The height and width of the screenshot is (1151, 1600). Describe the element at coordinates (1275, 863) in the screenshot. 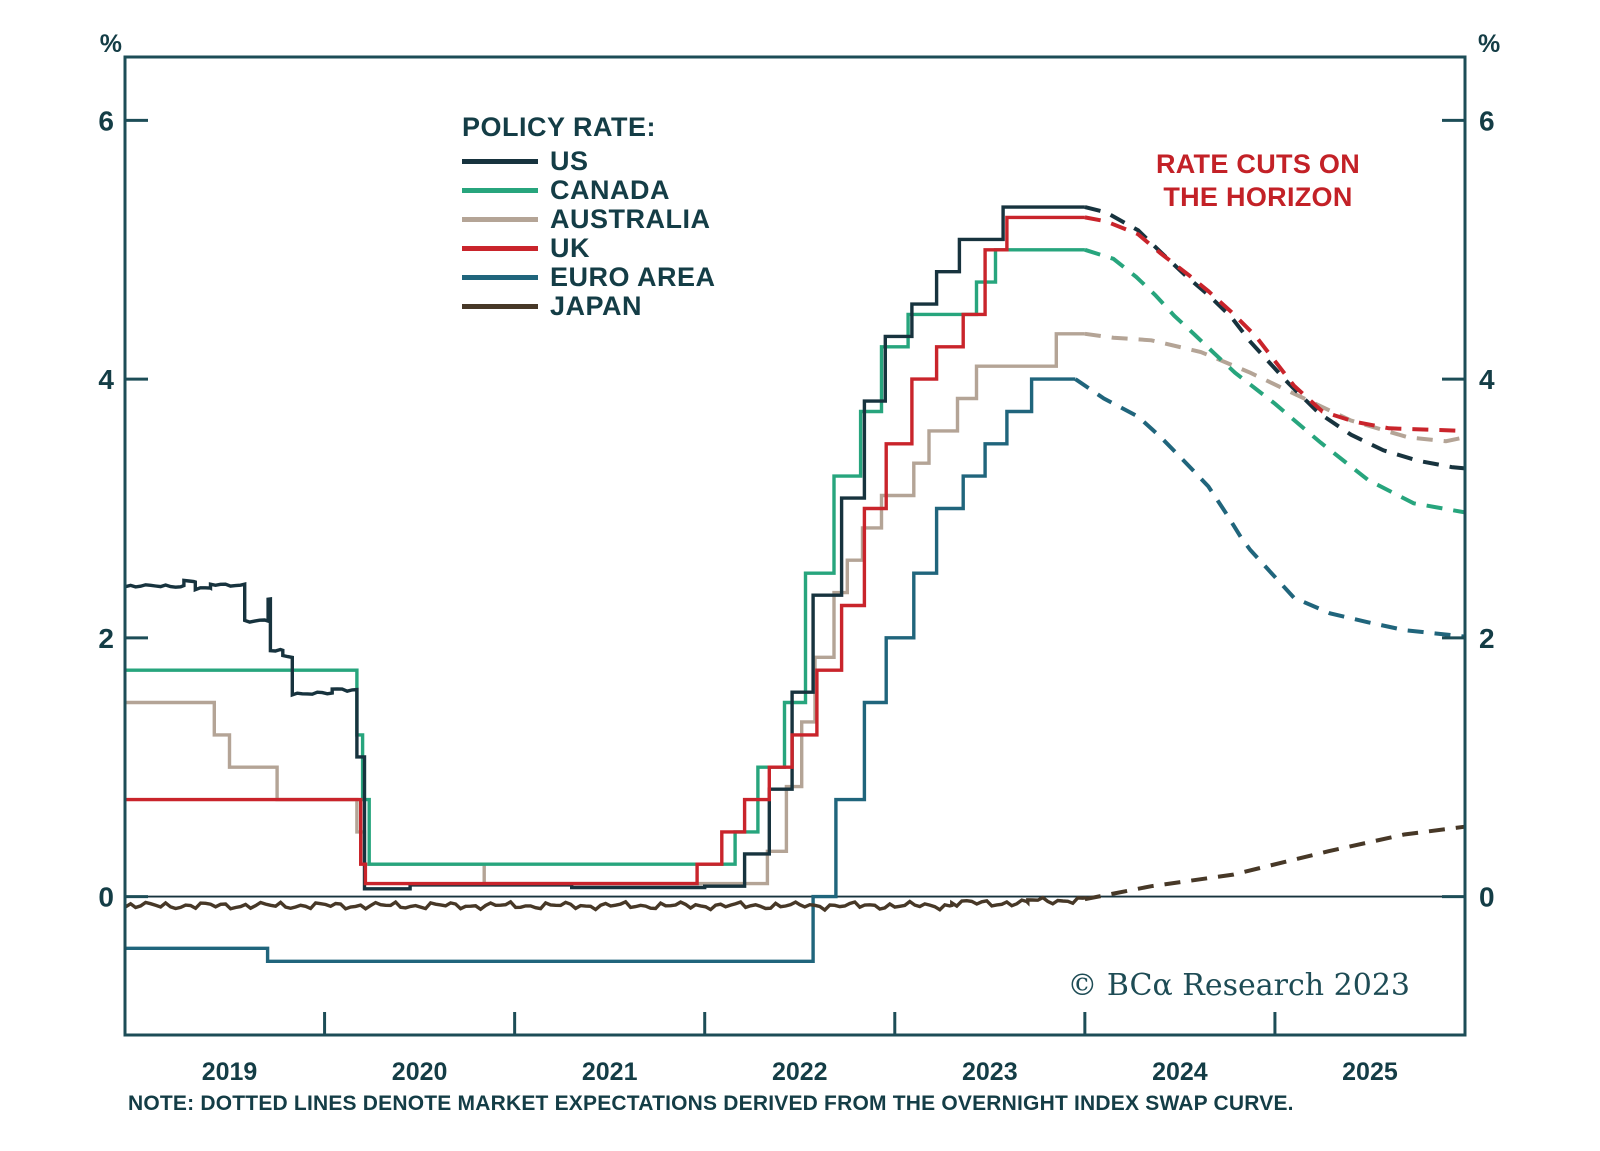

I see `series-expectation-japan` at that location.